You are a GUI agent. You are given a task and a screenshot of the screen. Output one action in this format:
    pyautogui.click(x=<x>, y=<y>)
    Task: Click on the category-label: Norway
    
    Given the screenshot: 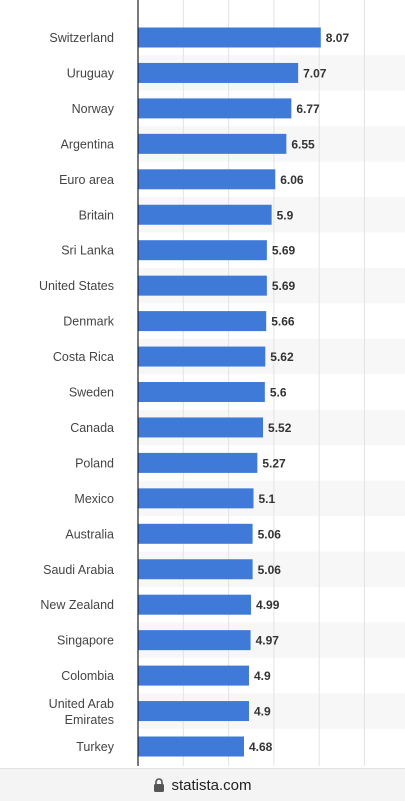 What is the action you would take?
    pyautogui.click(x=93, y=109)
    